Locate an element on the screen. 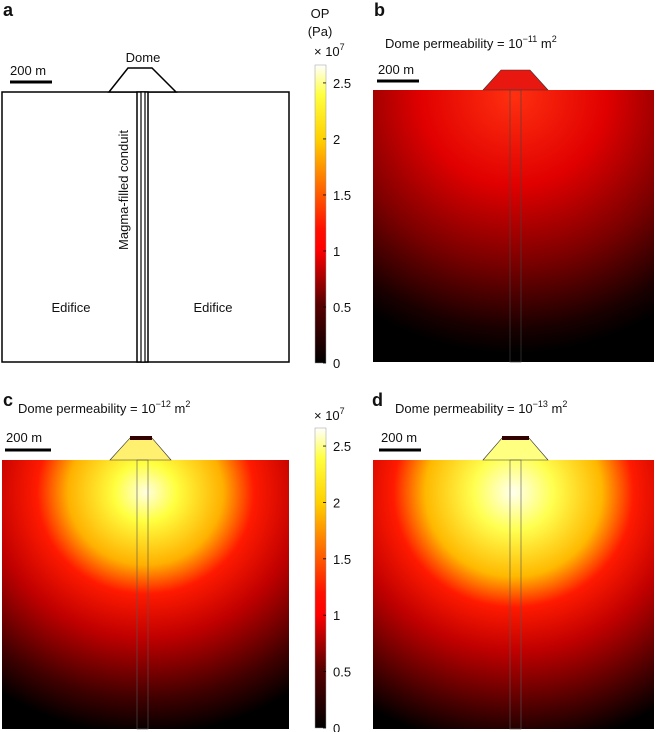 The image size is (658, 732). panel-label: d is located at coordinates (377, 400).